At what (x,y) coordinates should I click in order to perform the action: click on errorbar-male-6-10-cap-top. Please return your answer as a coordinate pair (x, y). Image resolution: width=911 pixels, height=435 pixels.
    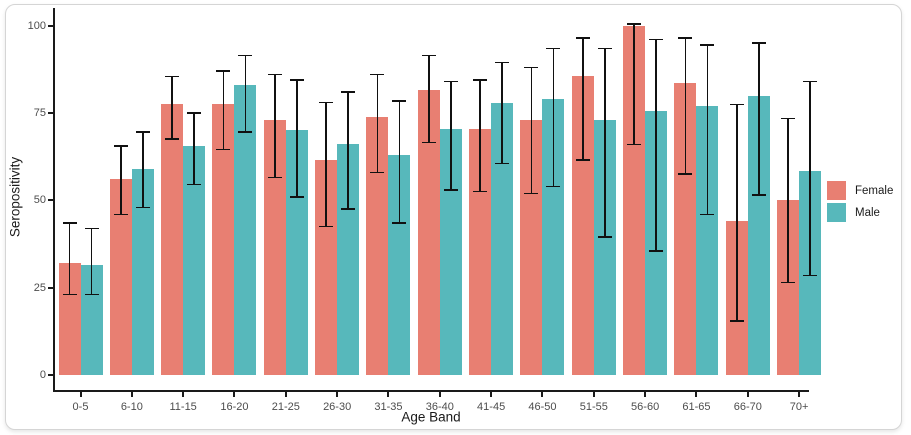
    Looking at the image, I should click on (142, 132).